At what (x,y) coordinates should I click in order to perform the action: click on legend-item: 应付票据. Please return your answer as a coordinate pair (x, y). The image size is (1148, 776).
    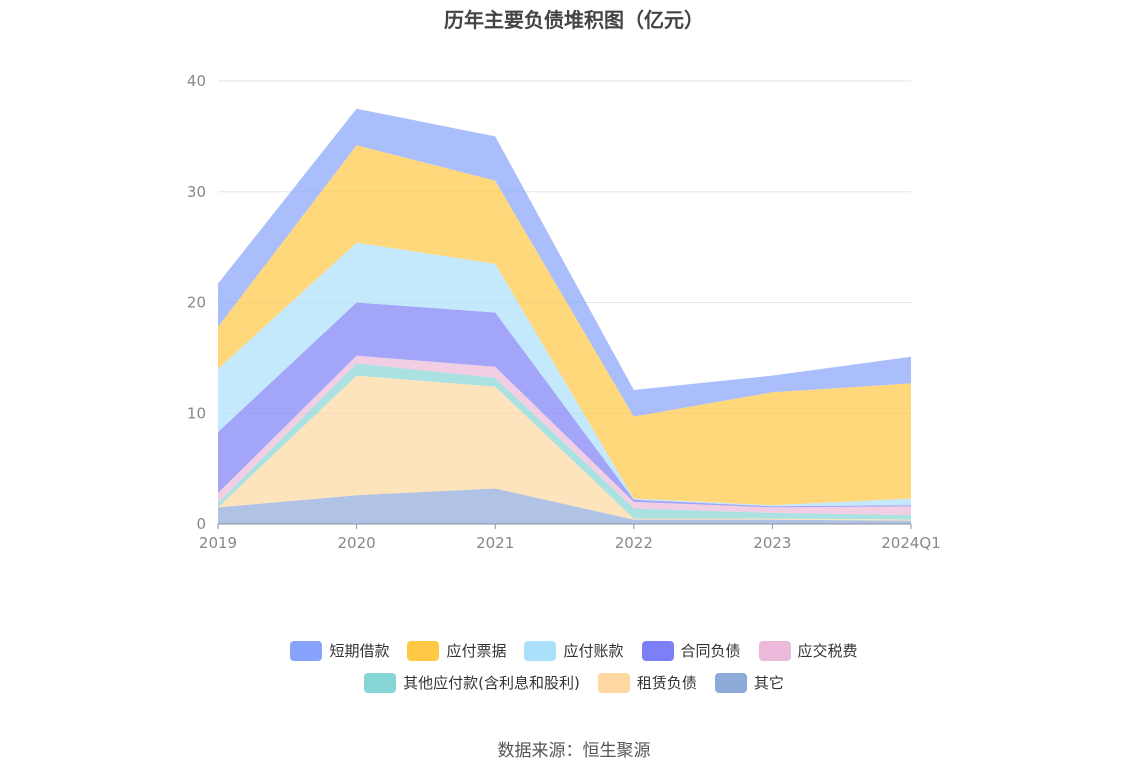
    Looking at the image, I should click on (456, 650).